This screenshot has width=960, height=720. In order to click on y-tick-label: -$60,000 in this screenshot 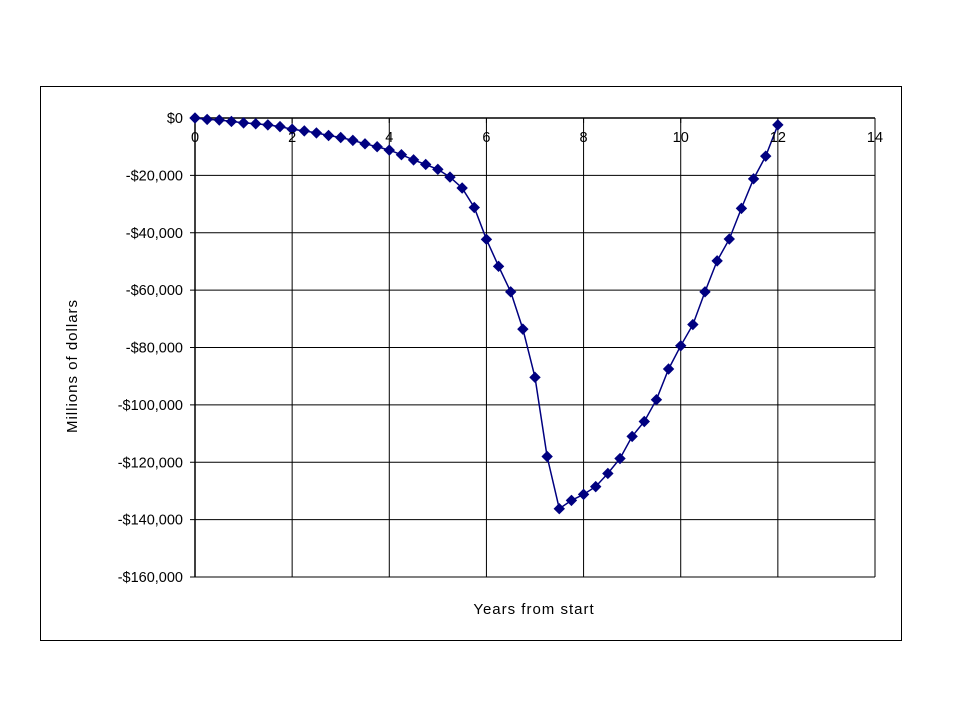, I will do `click(154, 291)`.